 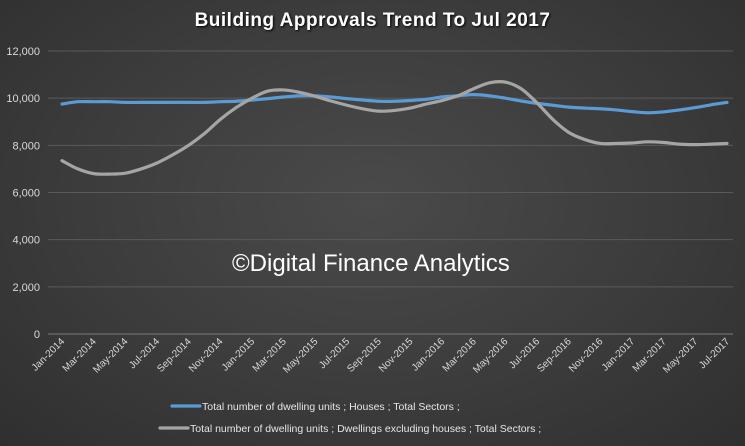 What do you see at coordinates (26, 288) in the screenshot?
I see `y-tick-label: 2,000` at bounding box center [26, 288].